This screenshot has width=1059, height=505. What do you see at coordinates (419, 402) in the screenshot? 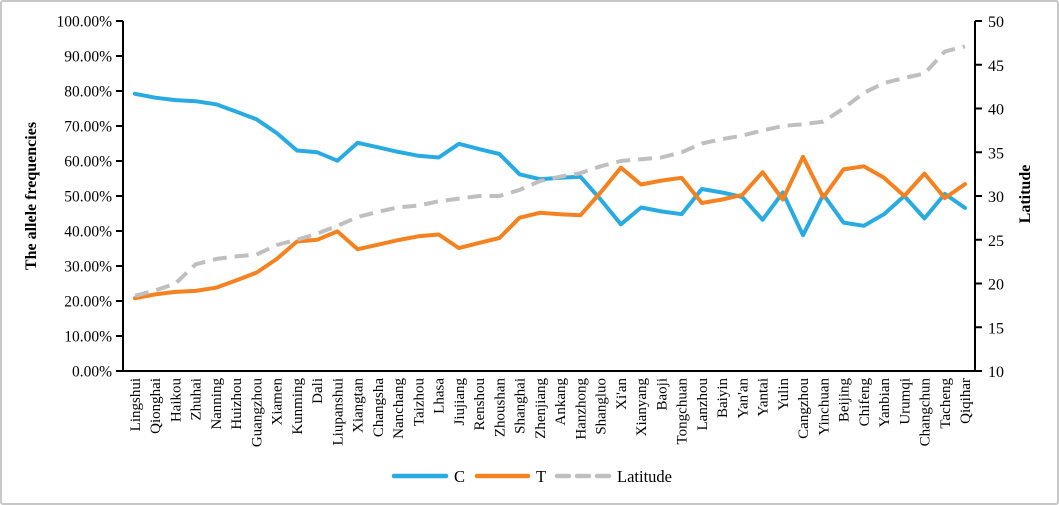
I see `x-axis-category-label: Taizhou` at bounding box center [419, 402].